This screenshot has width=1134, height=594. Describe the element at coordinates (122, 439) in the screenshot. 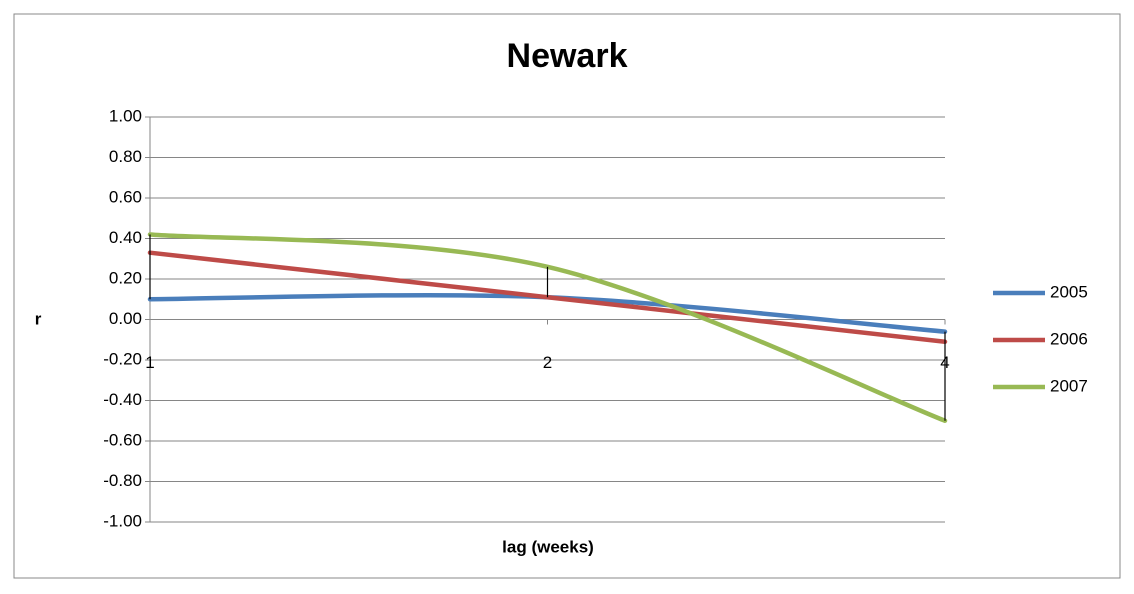

I see `y-tick-label: -0.60` at that location.